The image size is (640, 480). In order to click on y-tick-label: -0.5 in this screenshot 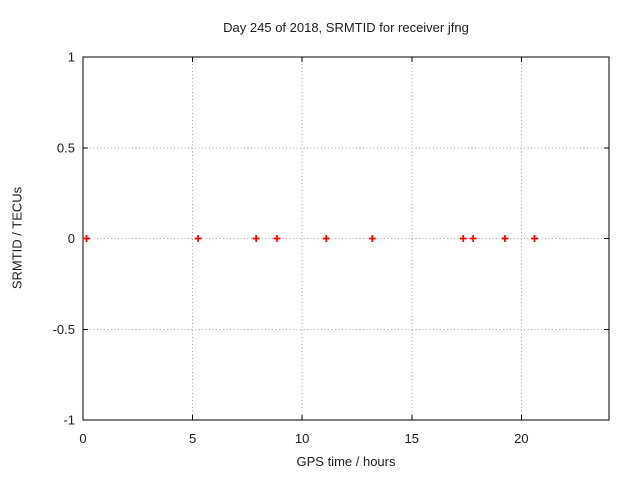, I will do `click(64, 329)`.